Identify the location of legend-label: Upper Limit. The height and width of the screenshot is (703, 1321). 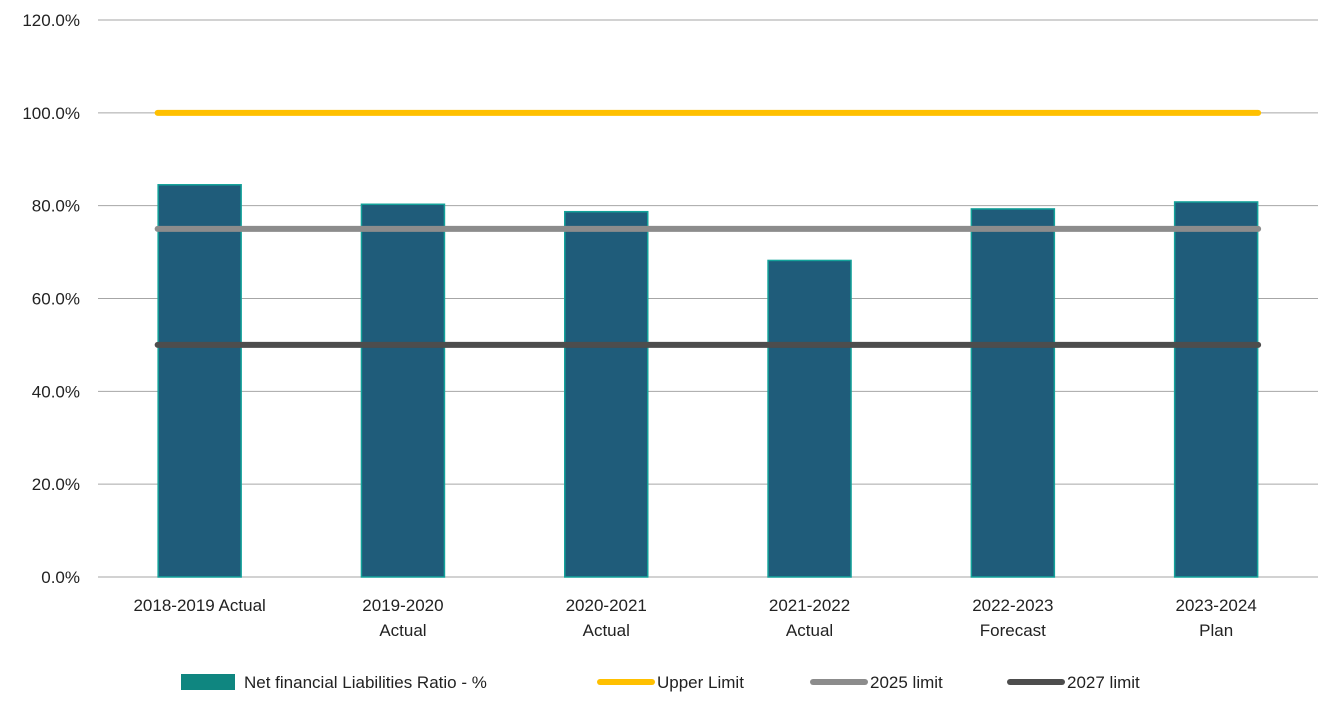
(700, 682).